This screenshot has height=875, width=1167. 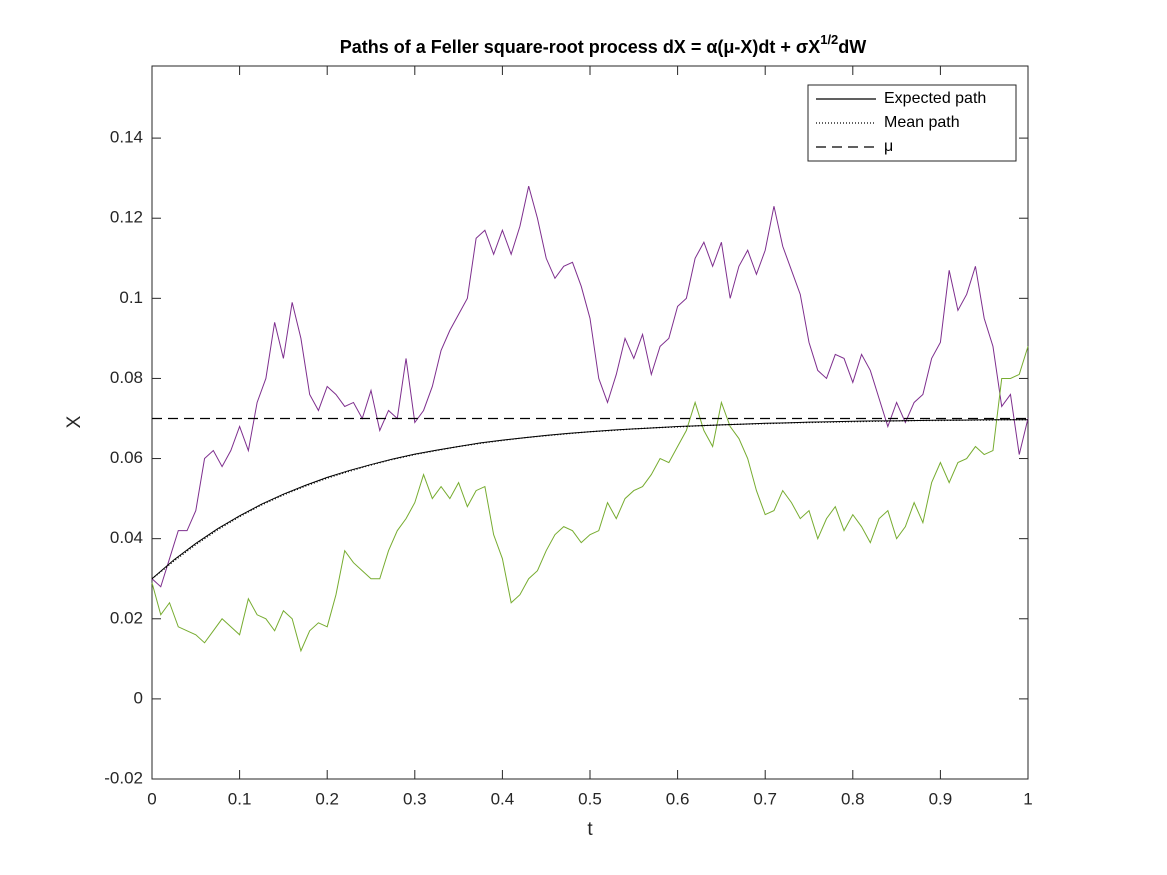 What do you see at coordinates (922, 122) in the screenshot?
I see `legend-label: Mean path` at bounding box center [922, 122].